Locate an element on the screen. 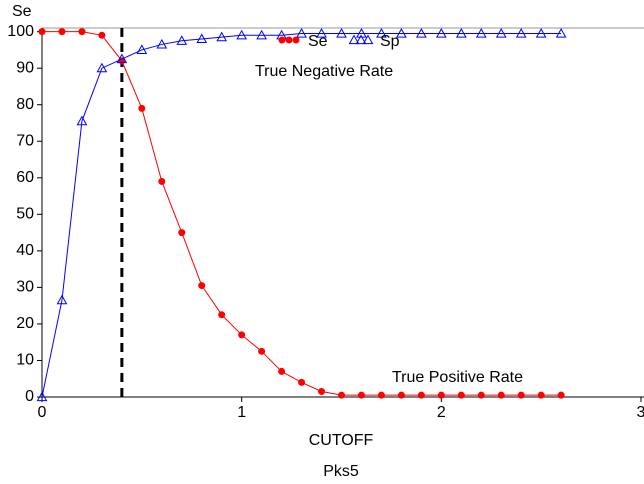 Image resolution: width=644 pixels, height=484 pixels. y-tick-label: 90 is located at coordinates (25, 67).